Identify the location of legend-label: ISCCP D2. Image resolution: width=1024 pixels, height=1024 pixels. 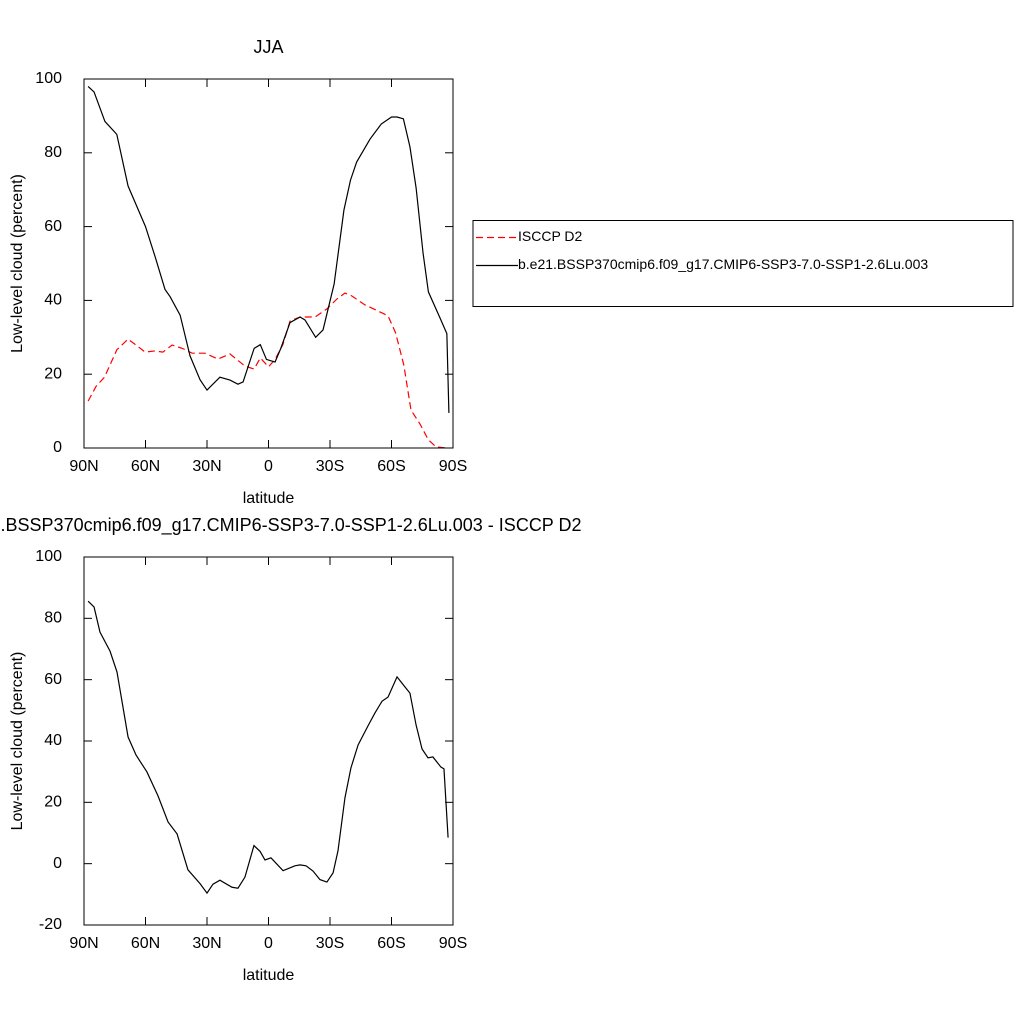
(550, 236).